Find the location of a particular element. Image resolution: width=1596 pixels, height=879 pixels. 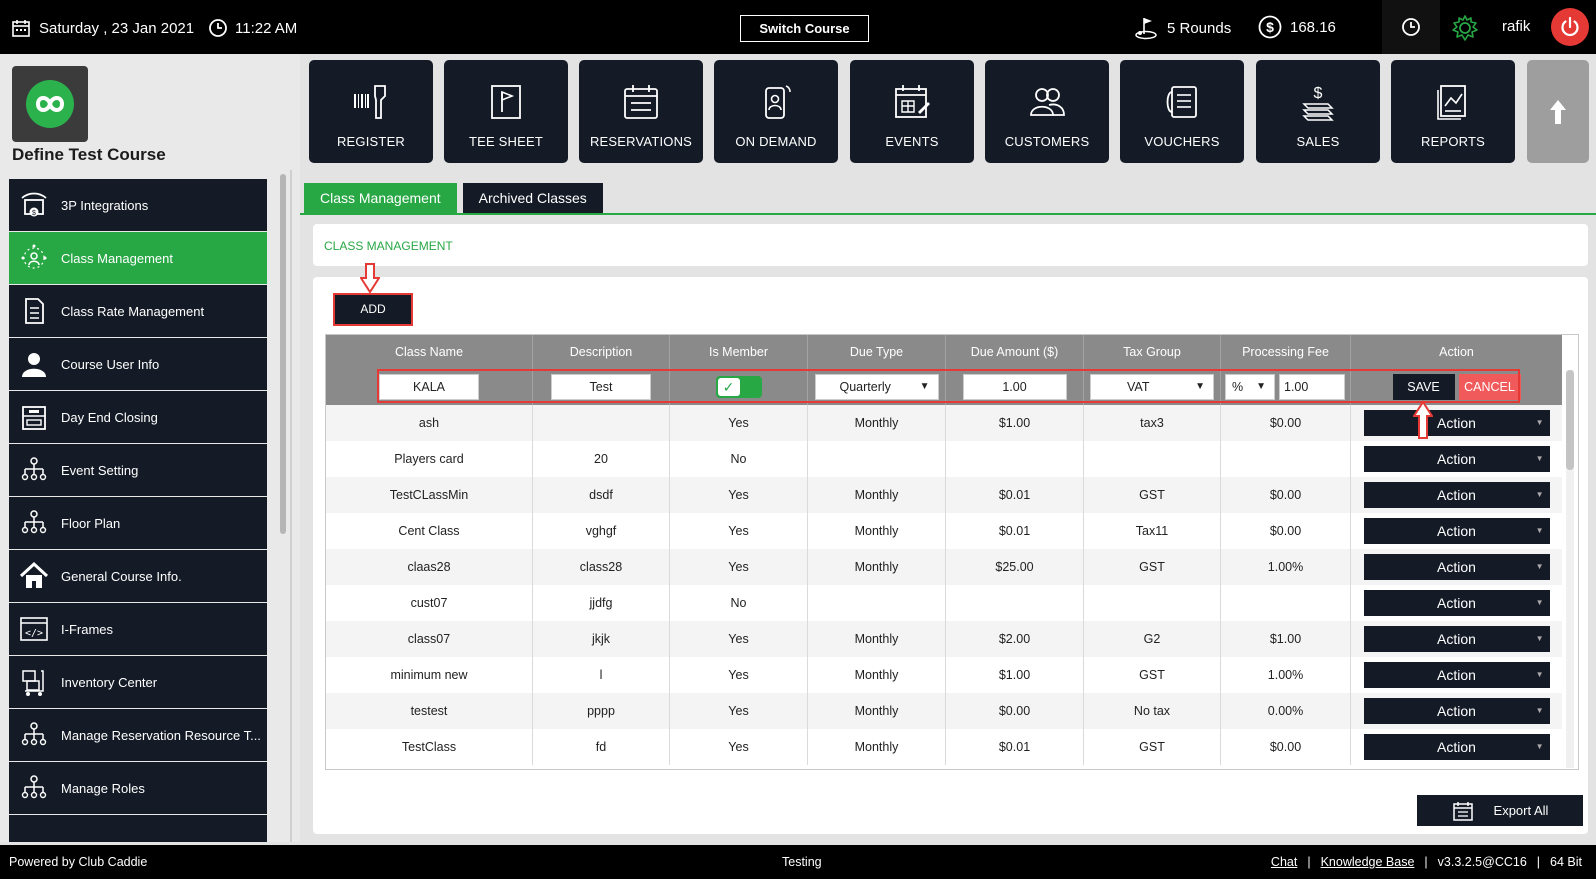

is-member-toggle: ✓ is located at coordinates (738, 387).